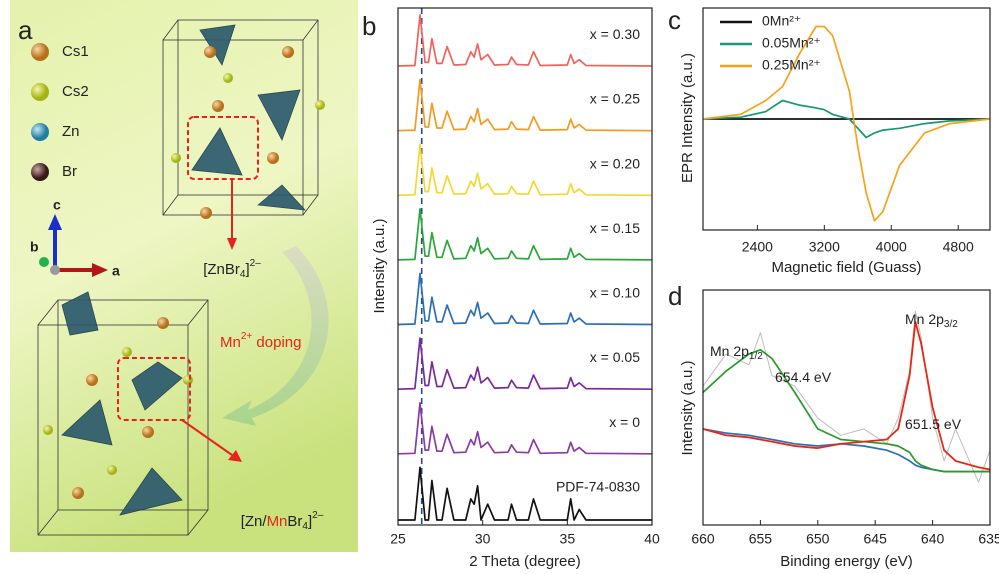 This screenshot has width=999, height=574. Describe the element at coordinates (223, 148) in the screenshot. I see `highlight-box` at that location.